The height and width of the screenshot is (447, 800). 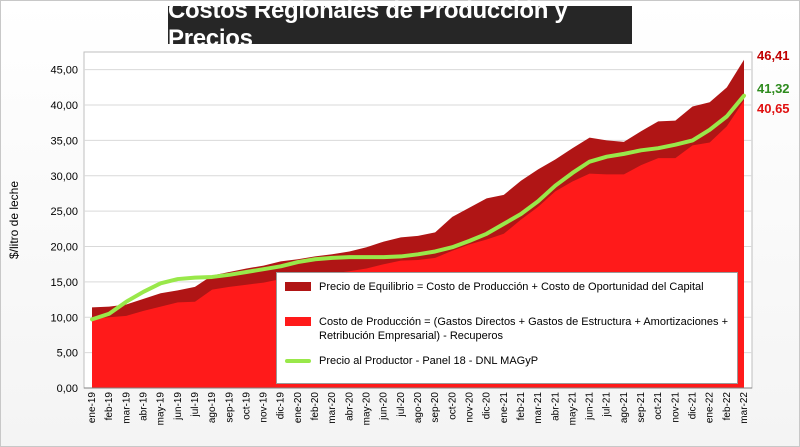 What do you see at coordinates (384, 406) in the screenshot?
I see `x-tick-label: jun-20` at bounding box center [384, 406].